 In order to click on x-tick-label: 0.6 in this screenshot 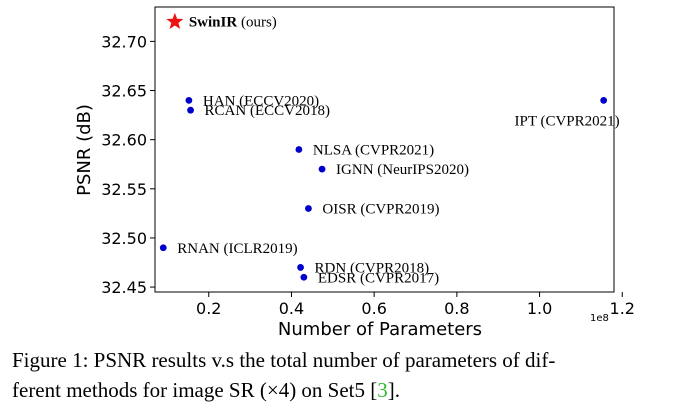, I will do `click(373, 308)`.